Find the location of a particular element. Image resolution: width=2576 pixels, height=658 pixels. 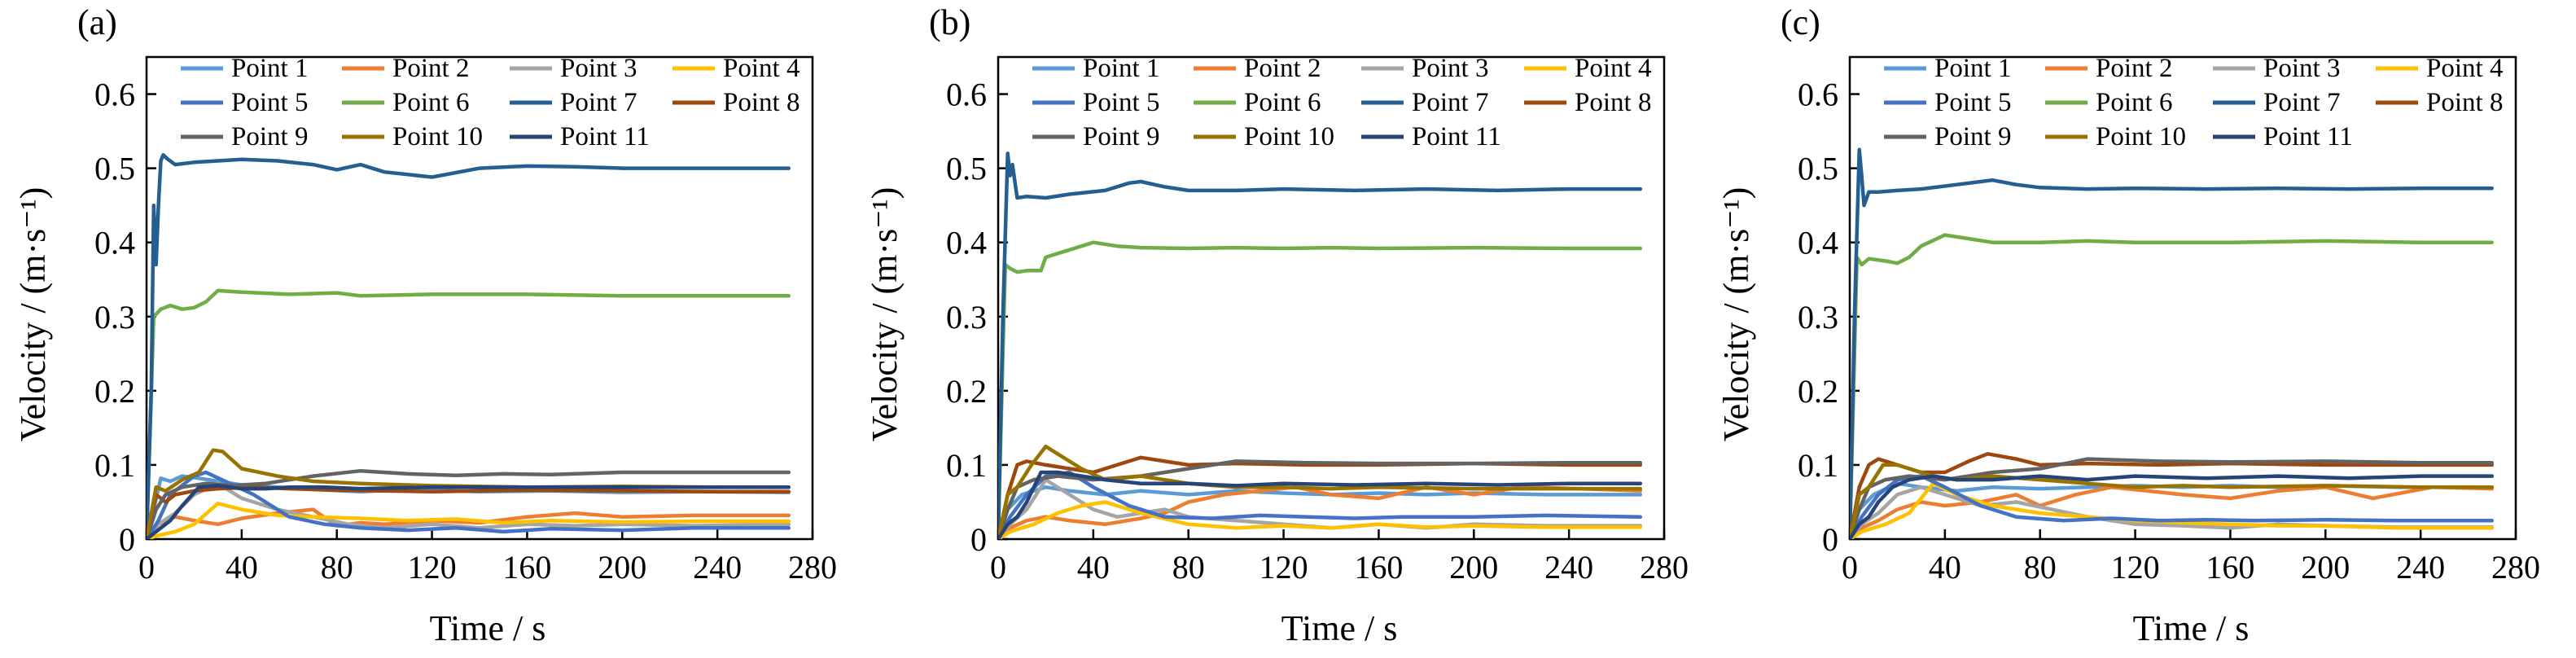

y-tick-label: 0.4 is located at coordinates (966, 243).